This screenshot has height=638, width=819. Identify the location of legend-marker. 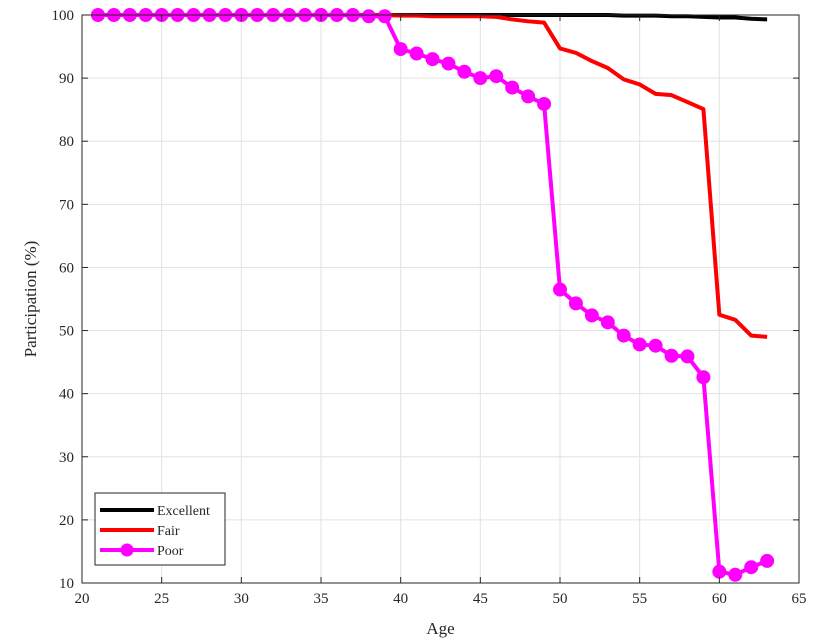
(127, 550).